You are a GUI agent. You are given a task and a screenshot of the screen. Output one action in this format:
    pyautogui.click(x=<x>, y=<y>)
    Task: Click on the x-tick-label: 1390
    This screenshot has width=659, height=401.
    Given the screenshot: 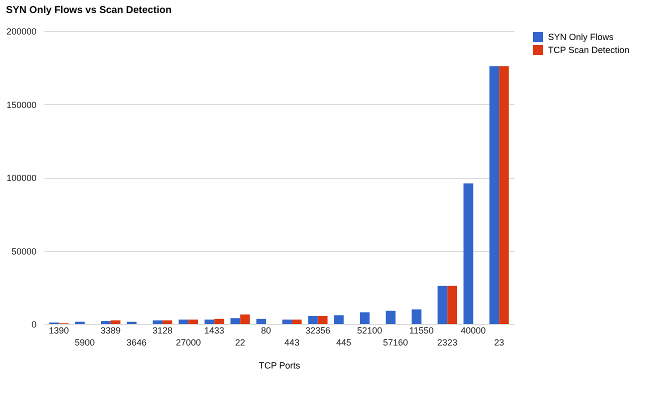 What is the action you would take?
    pyautogui.click(x=58, y=331)
    